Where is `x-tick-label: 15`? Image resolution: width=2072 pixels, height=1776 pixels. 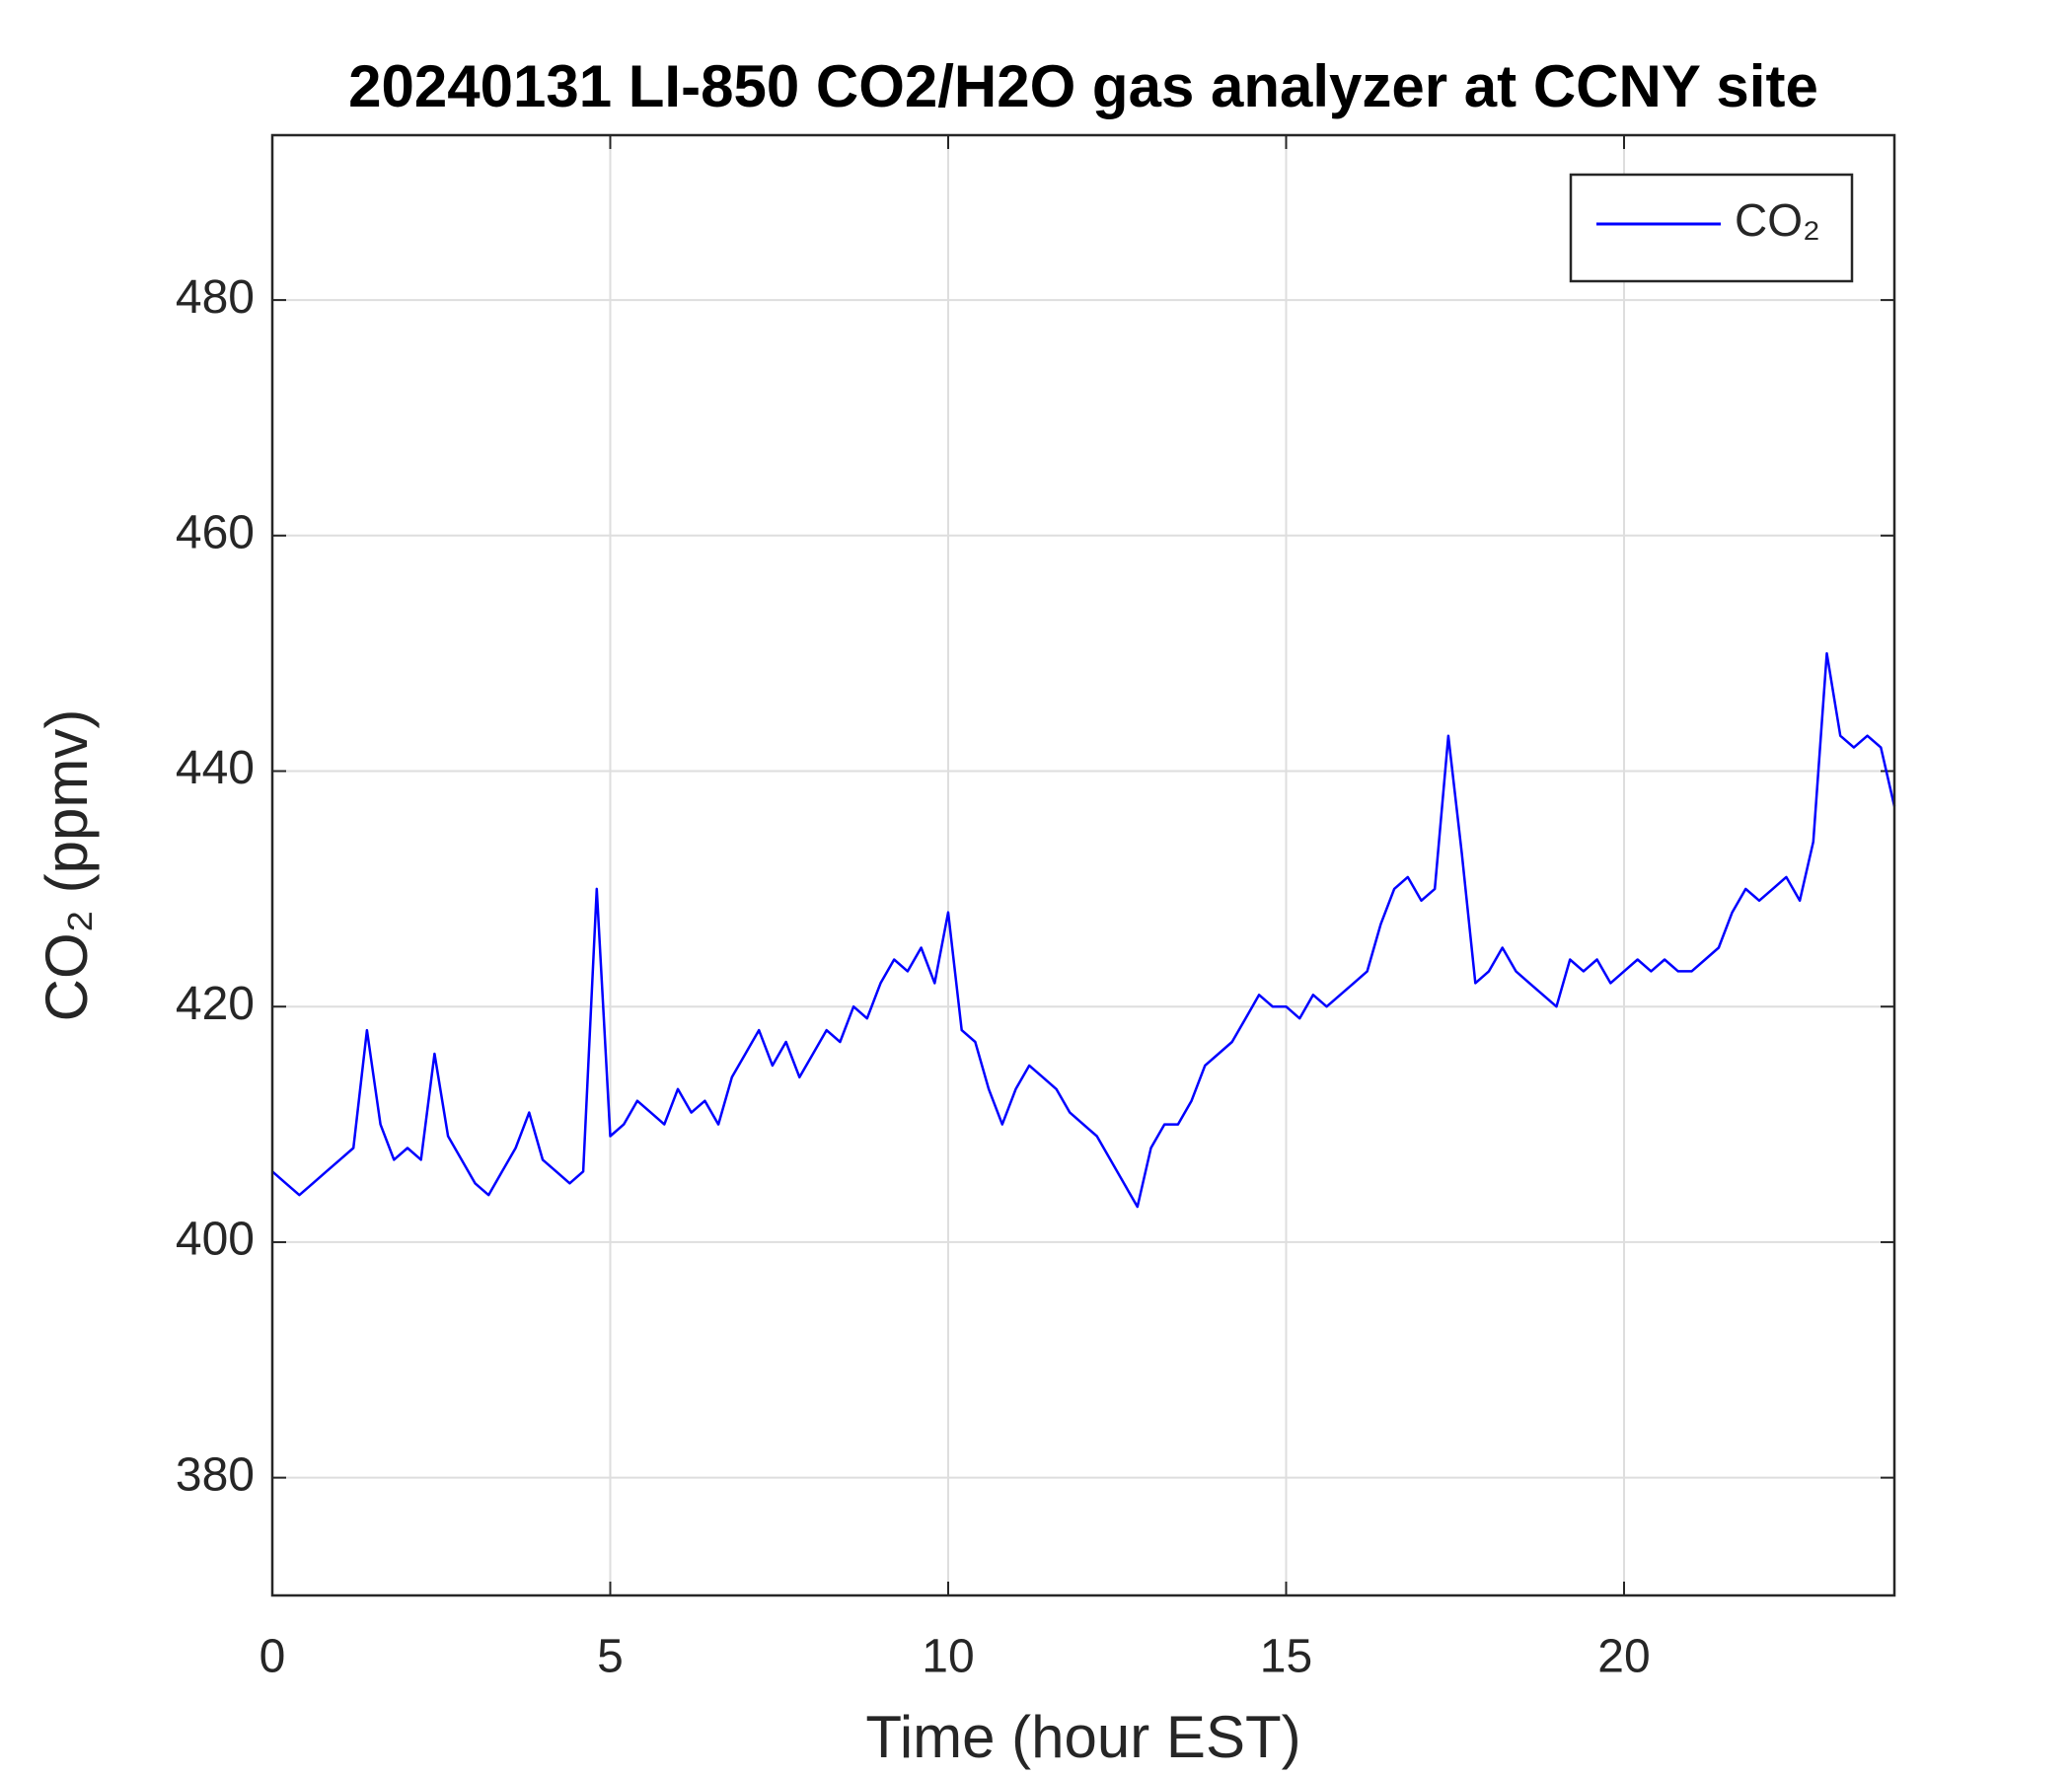
x-tick-label: 15 is located at coordinates (1286, 1657).